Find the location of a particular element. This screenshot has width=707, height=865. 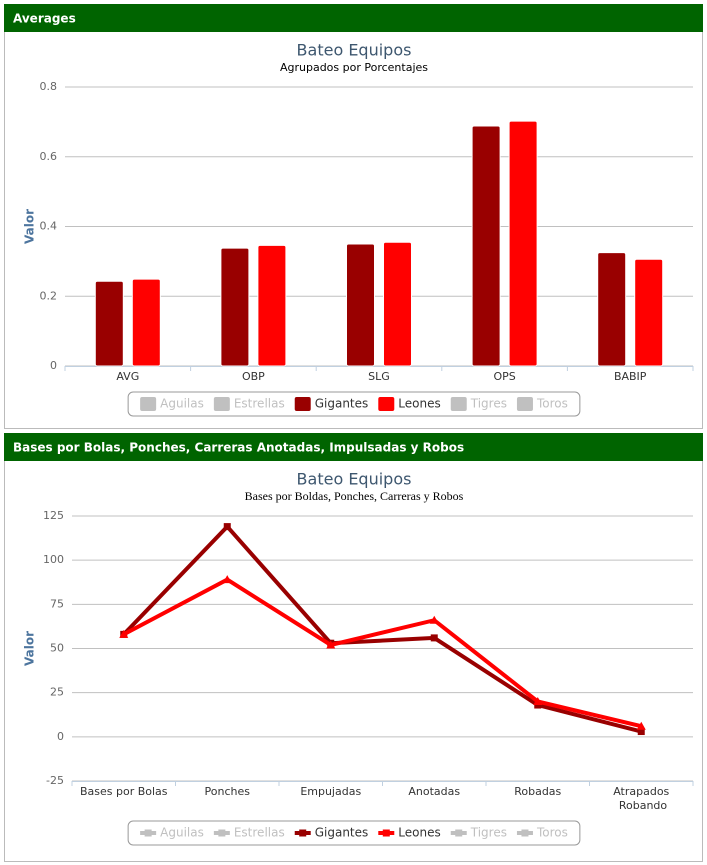

x-tick-label: Anotadas is located at coordinates (434, 791).